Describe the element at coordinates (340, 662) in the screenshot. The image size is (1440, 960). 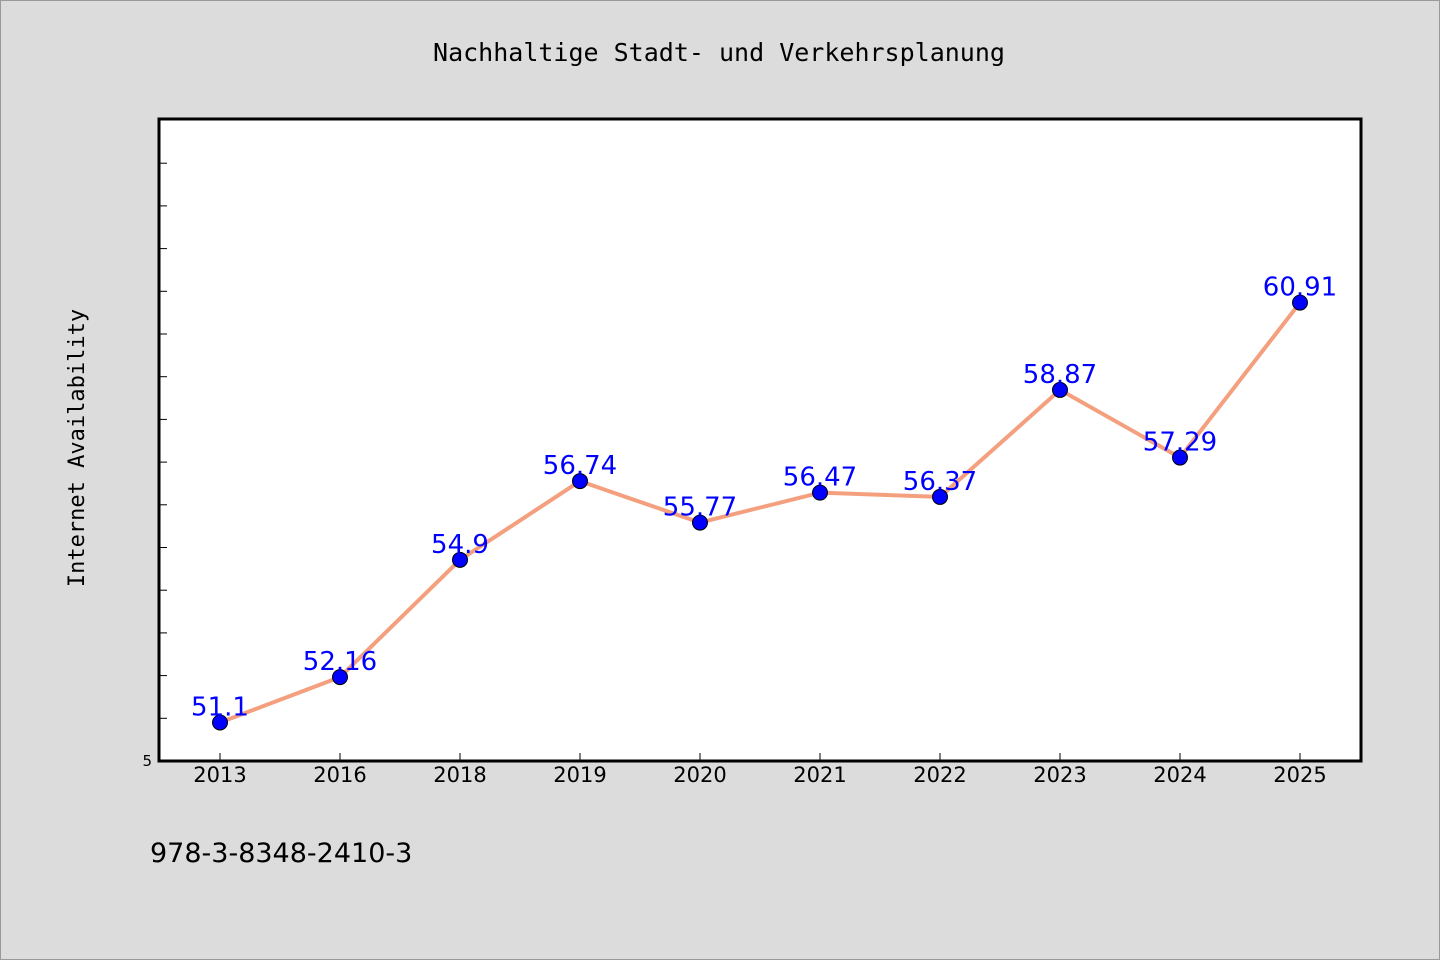
I see `data-label: 52.16` at that location.